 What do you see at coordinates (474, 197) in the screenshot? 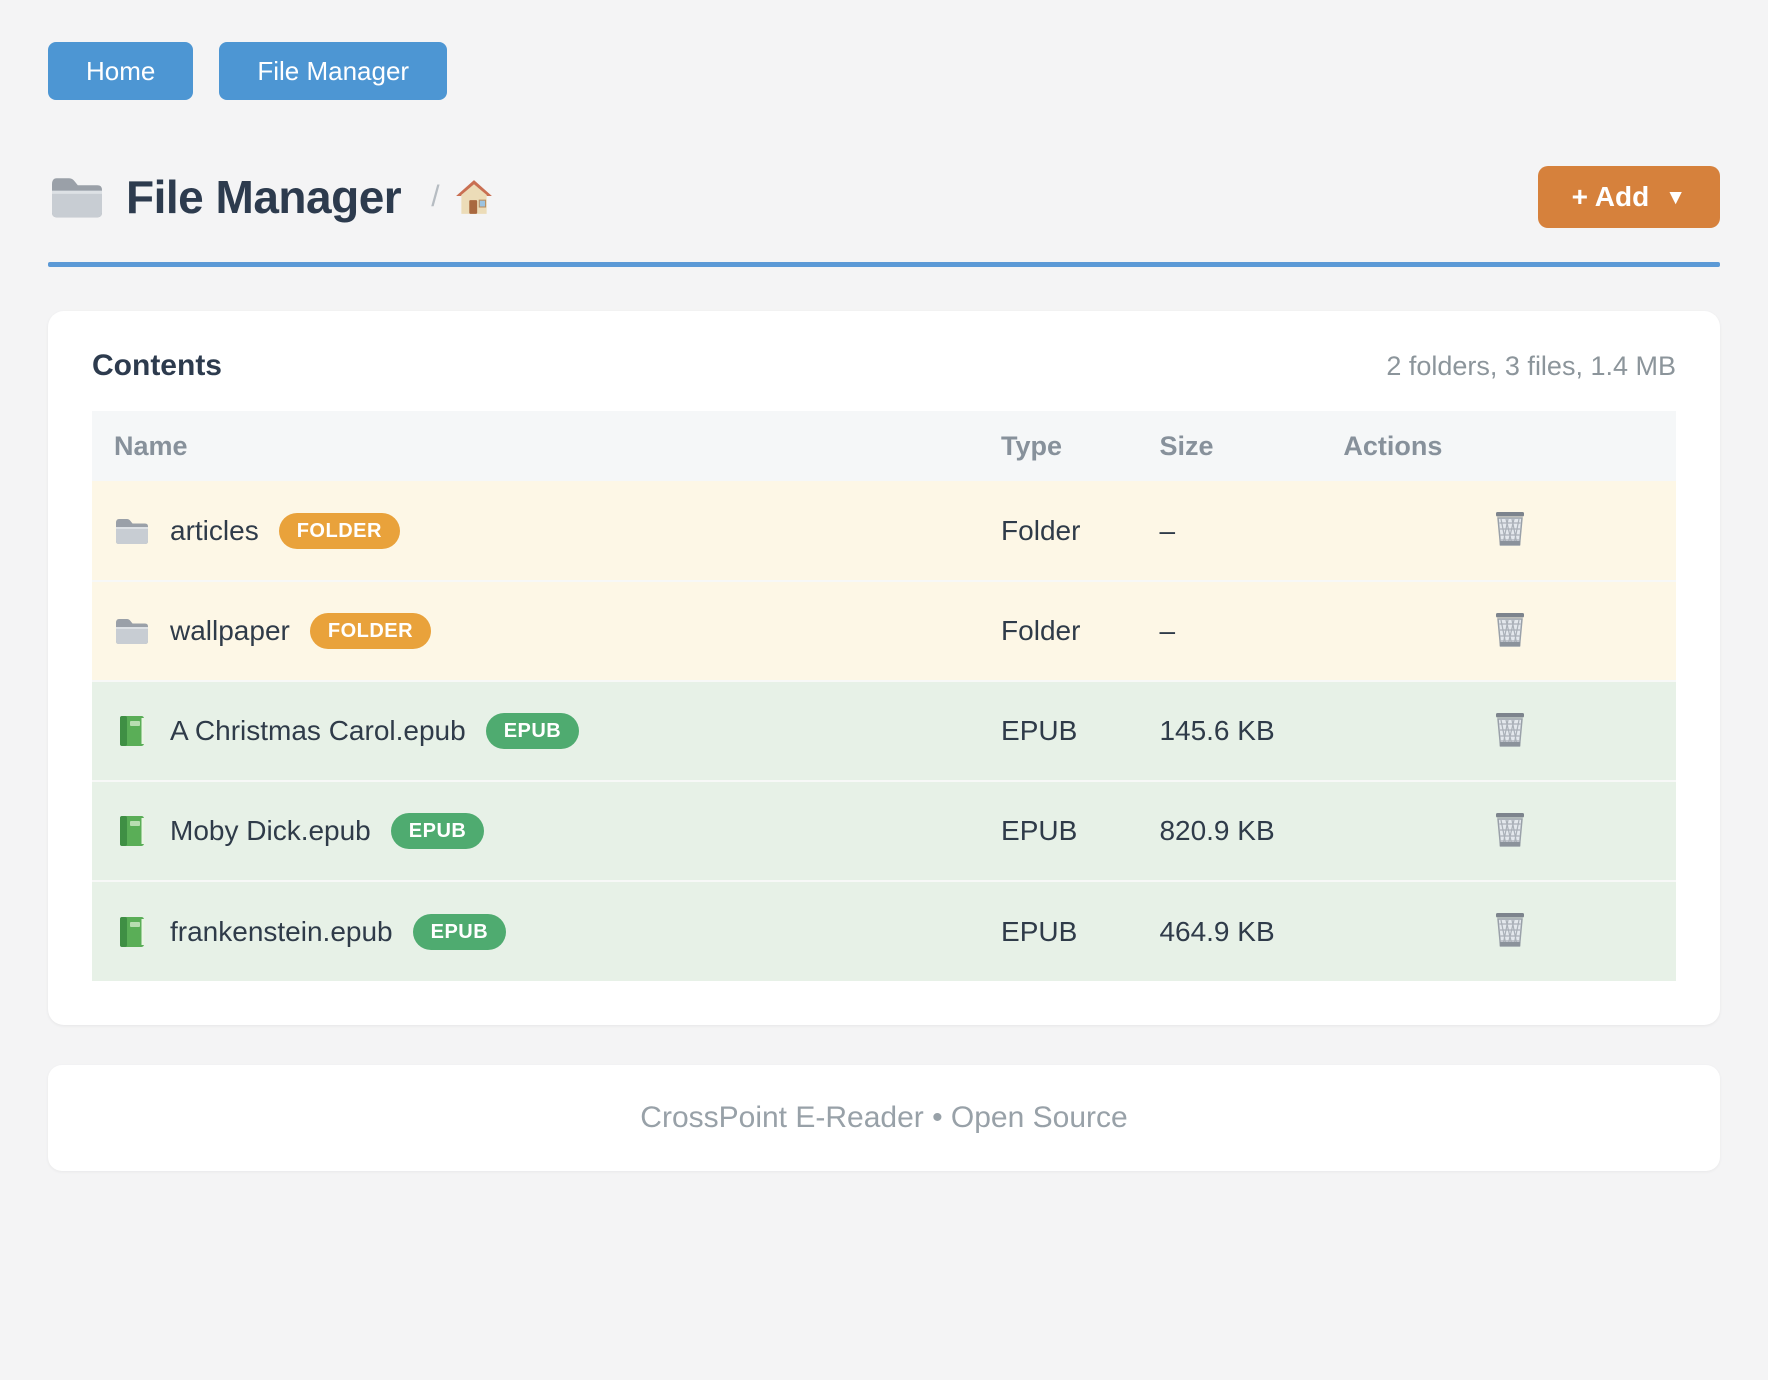
I see `house-icon` at bounding box center [474, 197].